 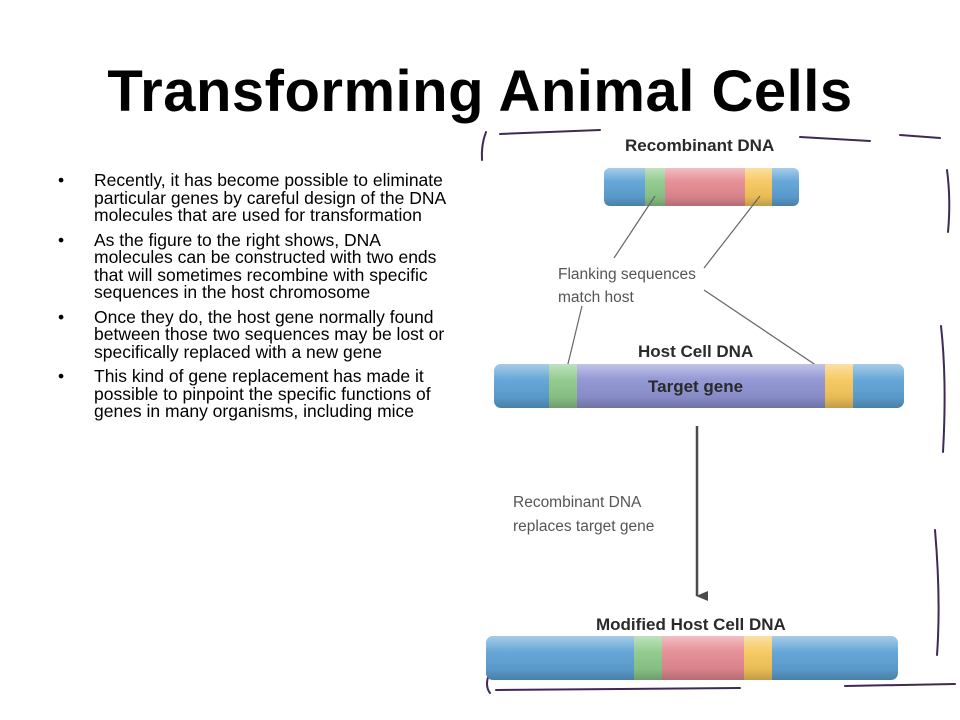 I want to click on host-cell-dna-label: Host Cell DNA, so click(x=695, y=351).